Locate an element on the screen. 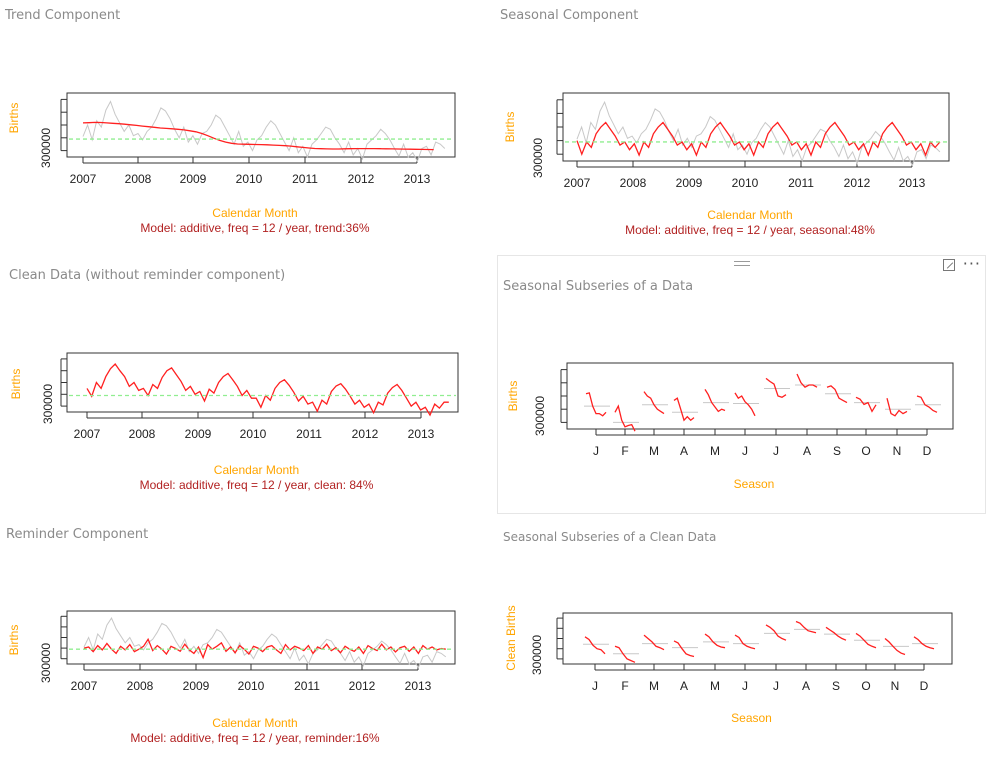  tile-title: Trend Component is located at coordinates (63, 15).